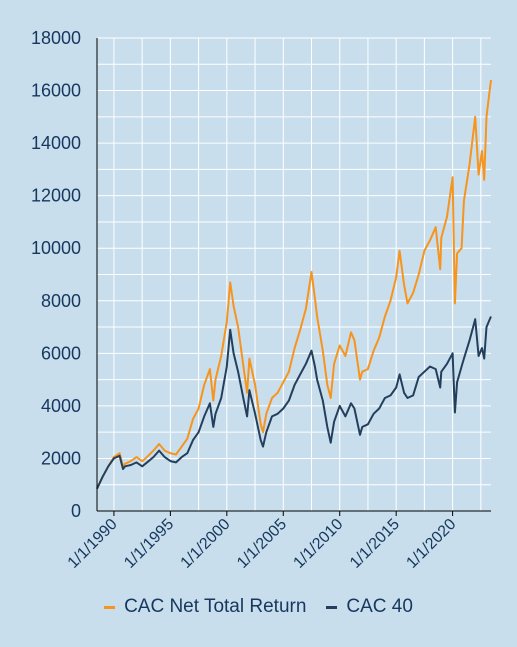 The width and height of the screenshot is (517, 647). Describe the element at coordinates (93, 544) in the screenshot. I see `x-tick-label: 1/1/1990` at that location.